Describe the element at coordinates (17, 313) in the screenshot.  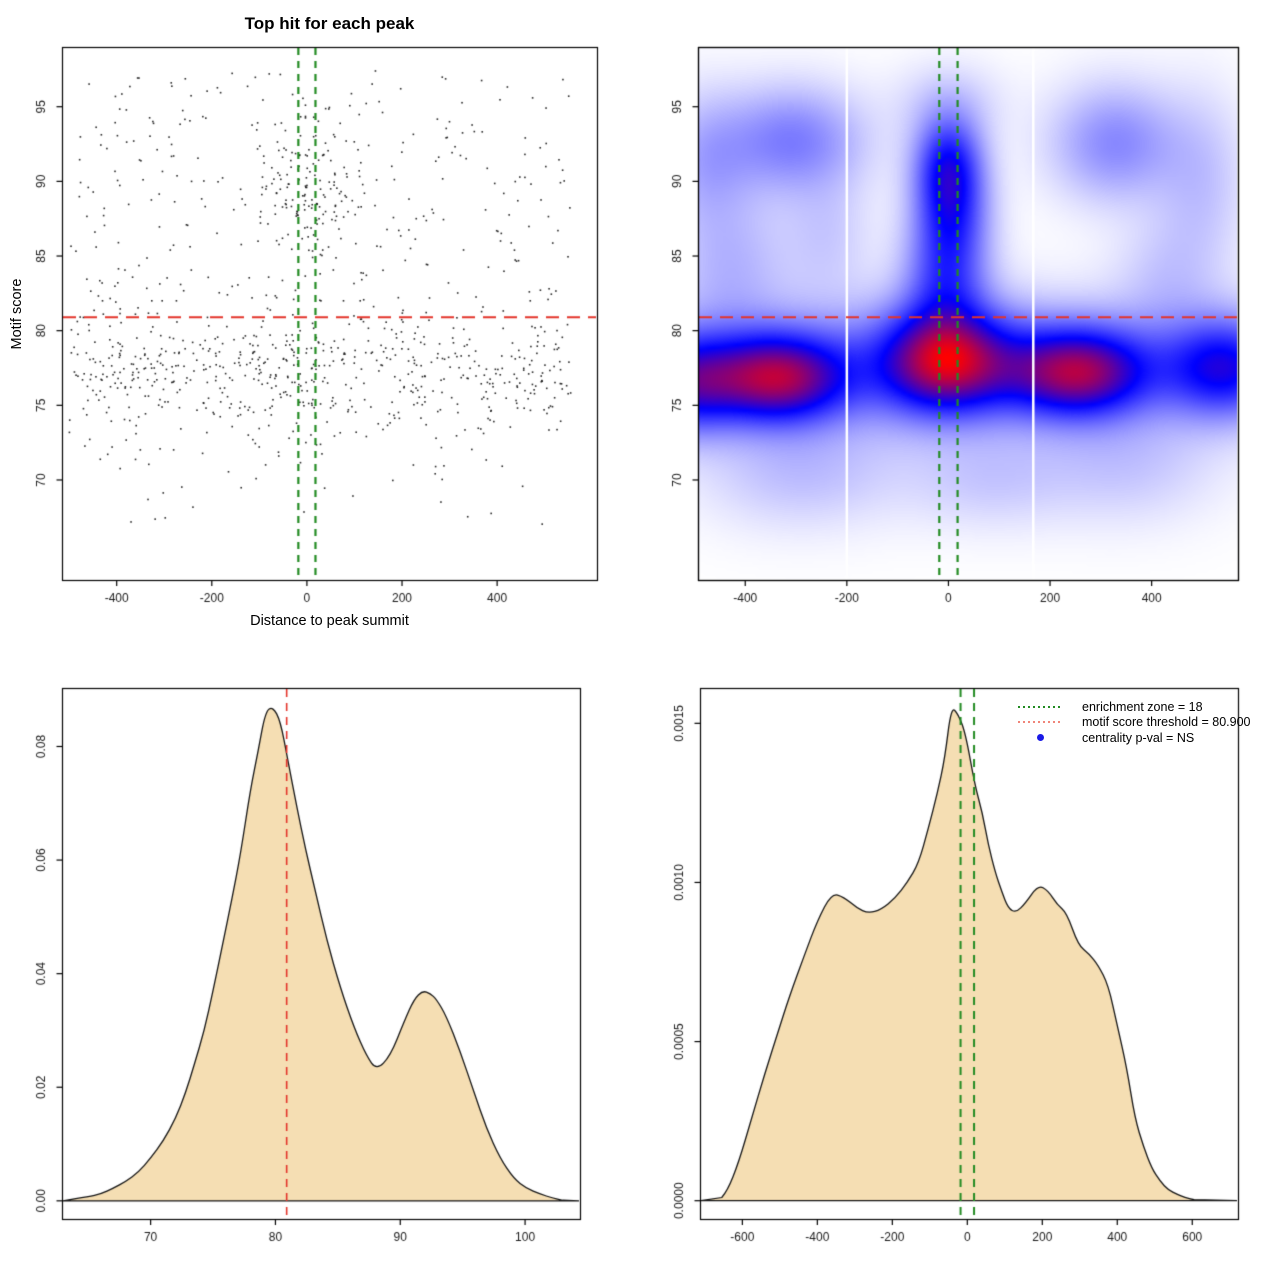
I see `scatter-ylabel: Motif score` at that location.